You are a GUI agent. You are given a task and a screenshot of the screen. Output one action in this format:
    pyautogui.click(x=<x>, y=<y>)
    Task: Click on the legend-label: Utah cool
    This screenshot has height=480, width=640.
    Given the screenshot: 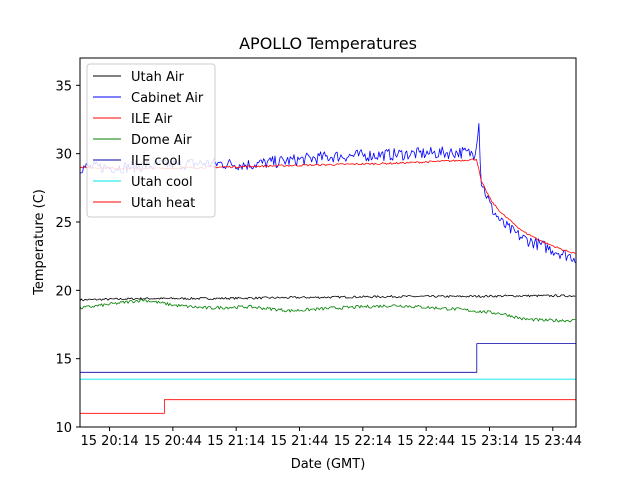 What is the action you would take?
    pyautogui.click(x=162, y=182)
    